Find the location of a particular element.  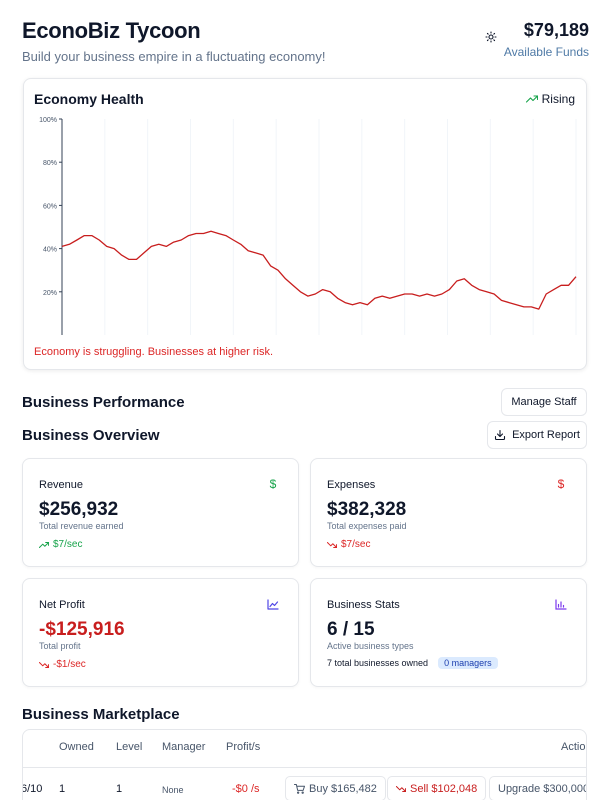

column-profit: Profit/s is located at coordinates (243, 747).